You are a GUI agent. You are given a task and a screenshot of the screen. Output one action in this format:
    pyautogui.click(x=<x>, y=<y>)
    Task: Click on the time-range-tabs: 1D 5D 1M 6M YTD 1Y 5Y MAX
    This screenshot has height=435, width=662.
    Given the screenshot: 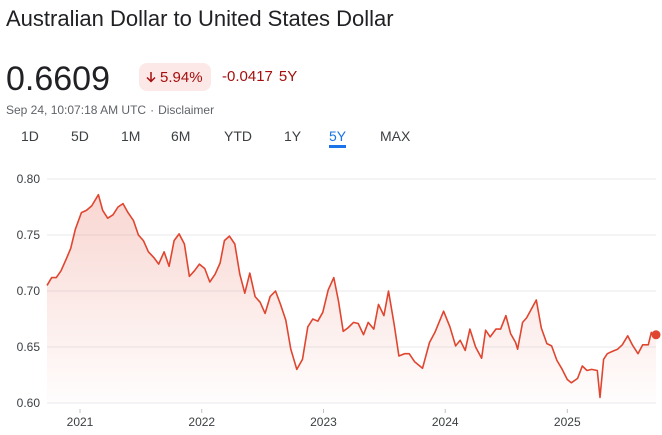 What is the action you would take?
    pyautogui.click(x=331, y=140)
    